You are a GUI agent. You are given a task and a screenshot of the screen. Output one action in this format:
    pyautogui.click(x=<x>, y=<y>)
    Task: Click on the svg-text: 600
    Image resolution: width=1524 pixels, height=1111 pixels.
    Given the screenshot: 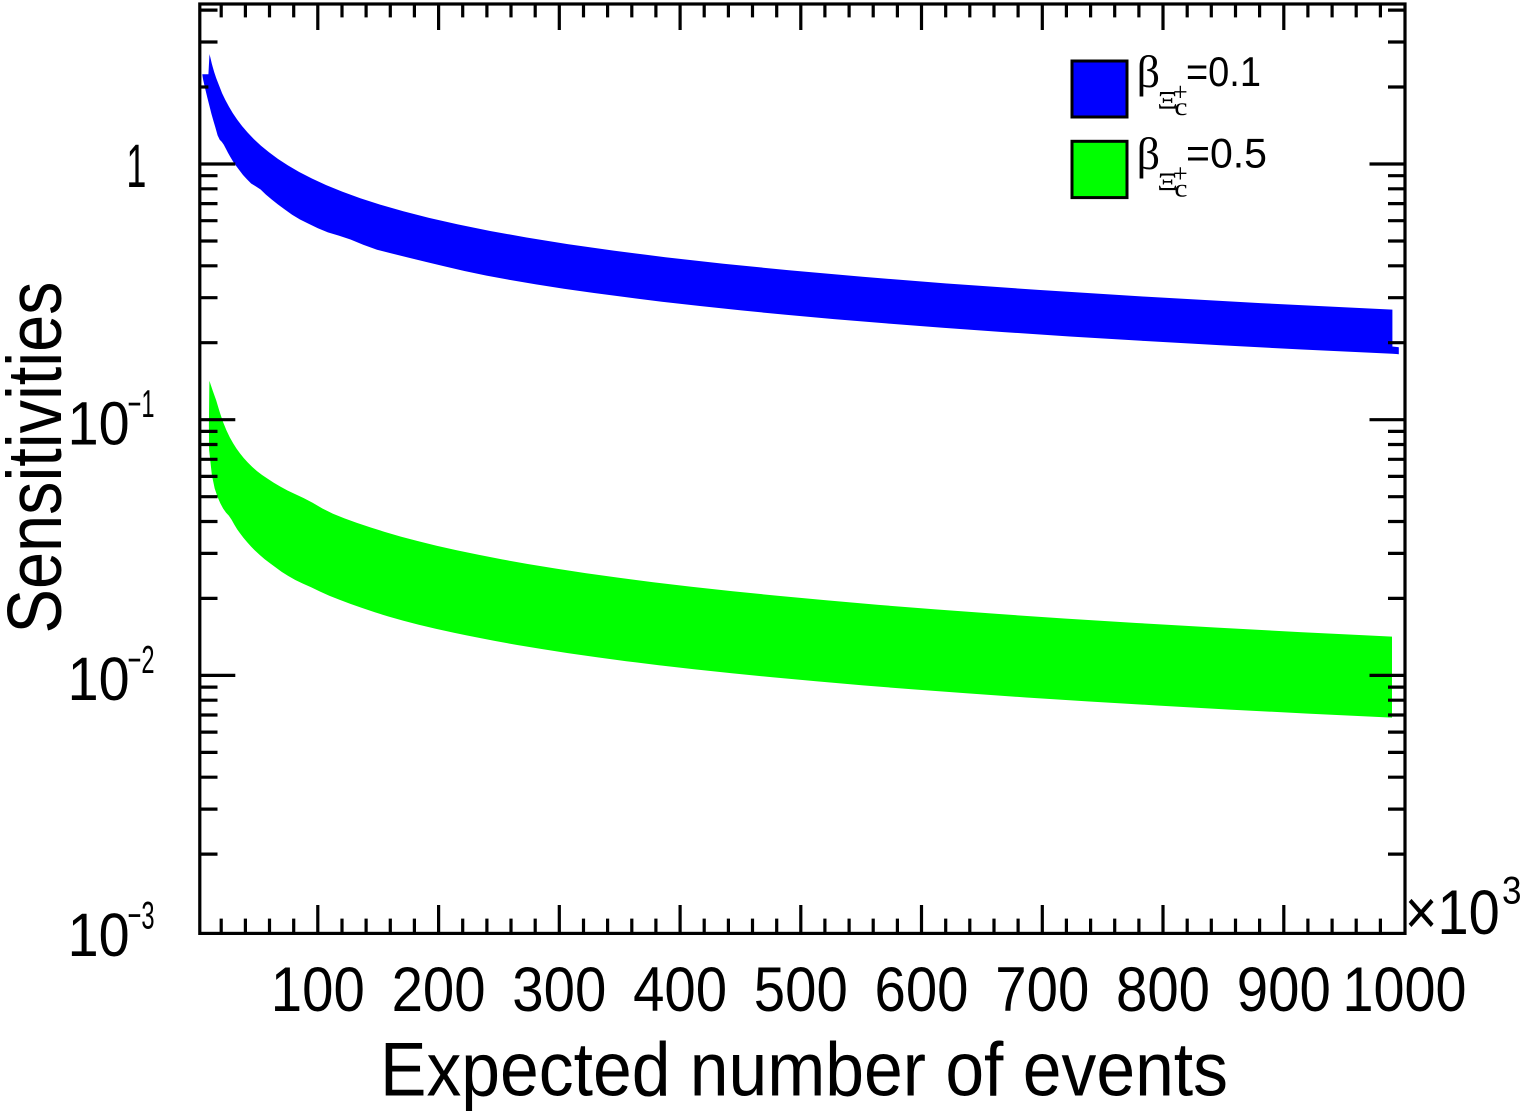 What is the action you would take?
    pyautogui.click(x=922, y=990)
    